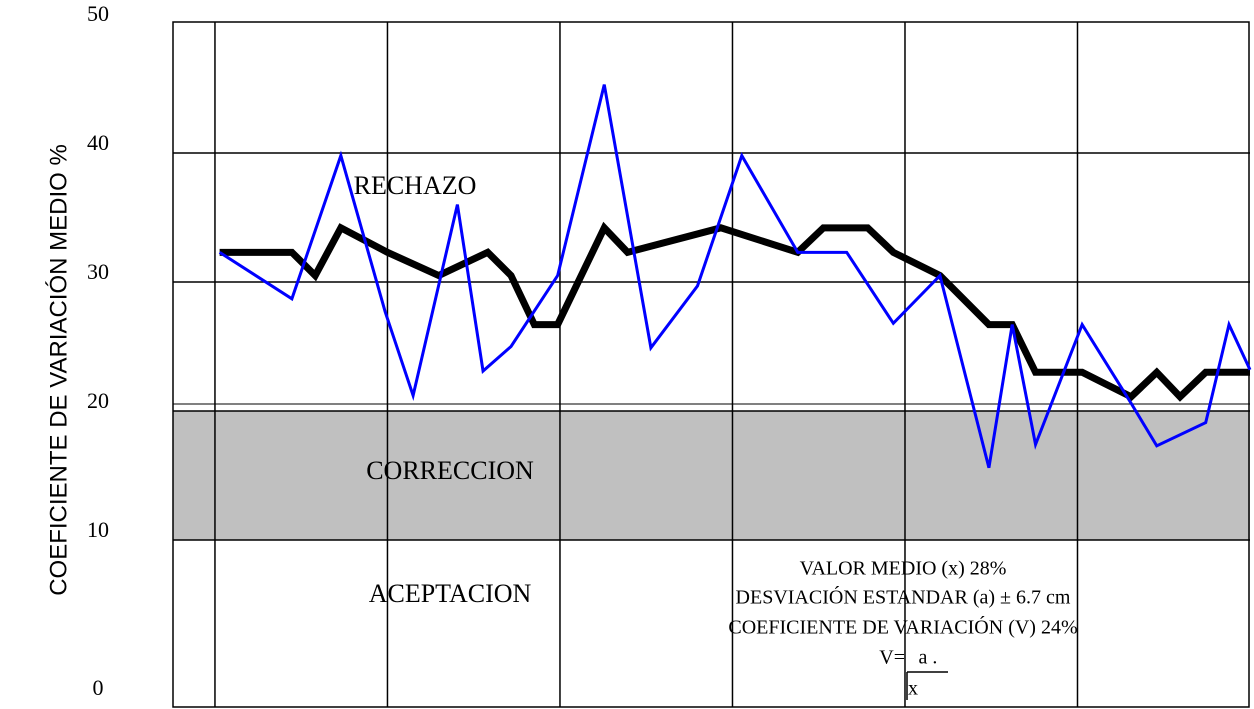 The image size is (1254, 709). What do you see at coordinates (903, 597) in the screenshot?
I see `stat-line: DESVIACIÓN ESTANDAR (a) ± 6.7 cm` at bounding box center [903, 597].